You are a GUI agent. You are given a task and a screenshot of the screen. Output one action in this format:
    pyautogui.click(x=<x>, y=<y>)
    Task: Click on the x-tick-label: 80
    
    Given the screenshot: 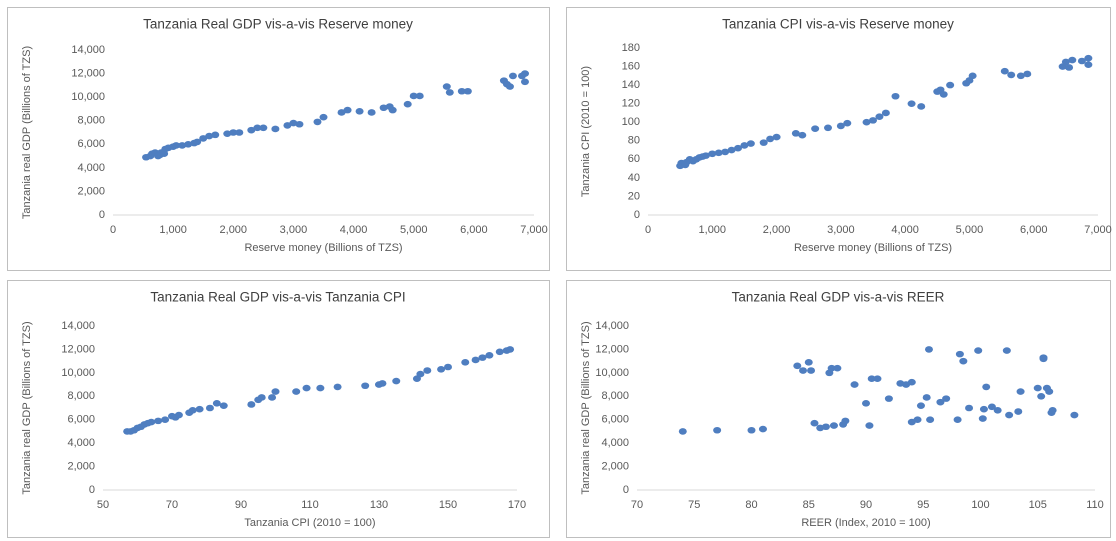 What is the action you would take?
    pyautogui.click(x=751, y=505)
    